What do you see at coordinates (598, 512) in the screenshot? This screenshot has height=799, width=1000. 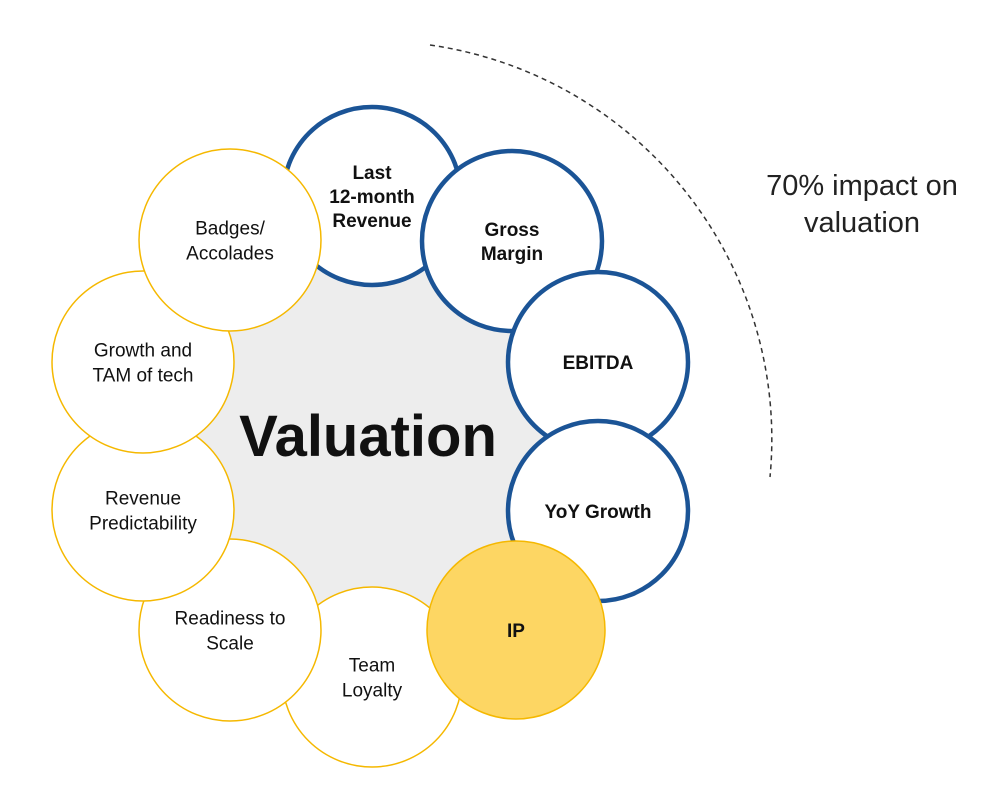 I see `factor-label: YoY Growth` at bounding box center [598, 512].